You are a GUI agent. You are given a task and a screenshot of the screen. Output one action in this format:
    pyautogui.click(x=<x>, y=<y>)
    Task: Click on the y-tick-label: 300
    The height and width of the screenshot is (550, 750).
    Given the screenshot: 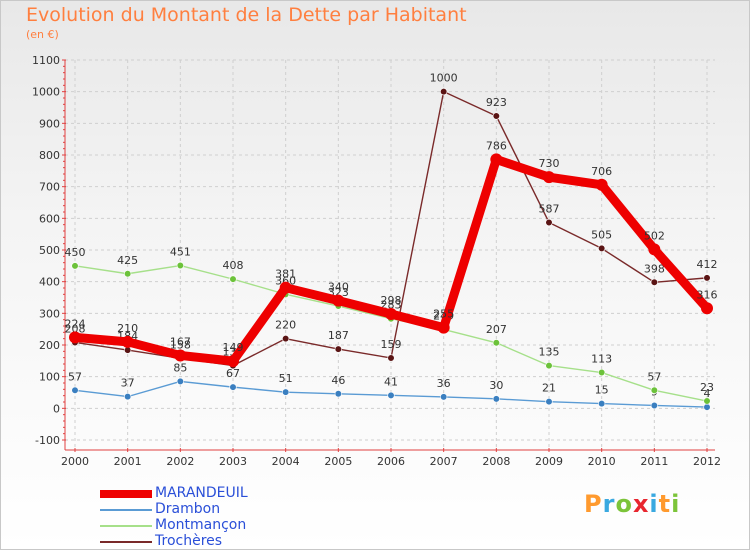 What is the action you would take?
    pyautogui.click(x=49, y=313)
    